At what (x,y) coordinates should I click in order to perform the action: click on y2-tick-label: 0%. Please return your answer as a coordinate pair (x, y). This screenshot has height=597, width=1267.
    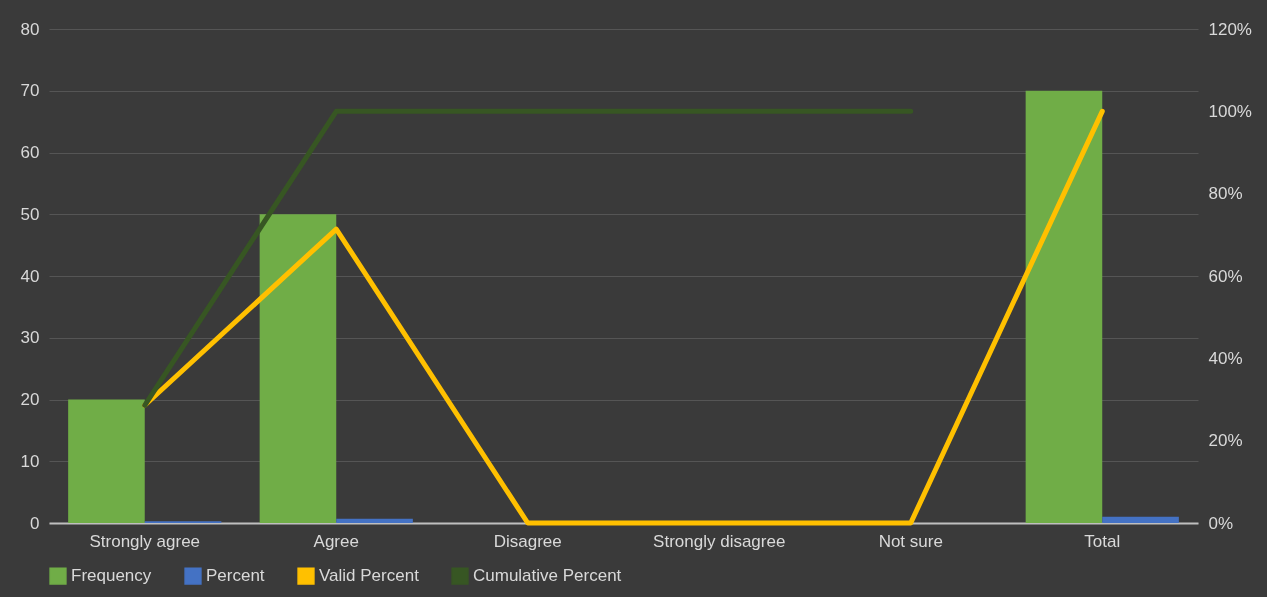
    Looking at the image, I should click on (1221, 523).